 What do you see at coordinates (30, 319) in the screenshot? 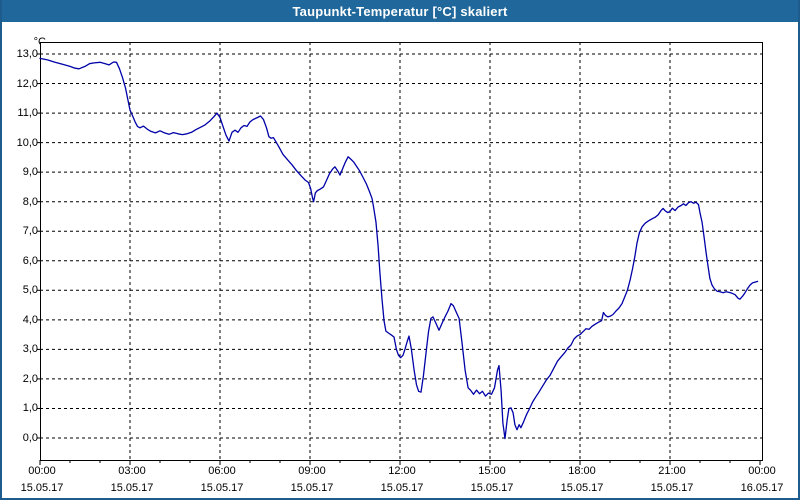
I see `y-tick-label: 4,0` at bounding box center [30, 319].